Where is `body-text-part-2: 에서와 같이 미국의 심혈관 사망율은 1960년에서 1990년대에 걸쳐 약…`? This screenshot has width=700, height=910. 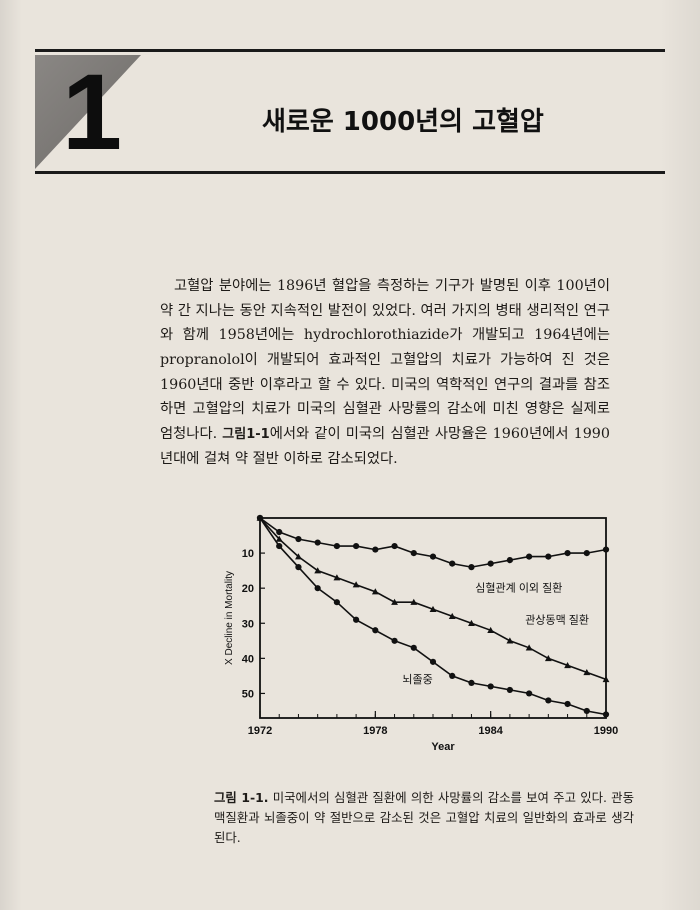 body-text-part-2: 에서와 같이 미국의 심혈관 사망율은 1960년에서 1990년대에 걸쳐 약… is located at coordinates (385, 446).